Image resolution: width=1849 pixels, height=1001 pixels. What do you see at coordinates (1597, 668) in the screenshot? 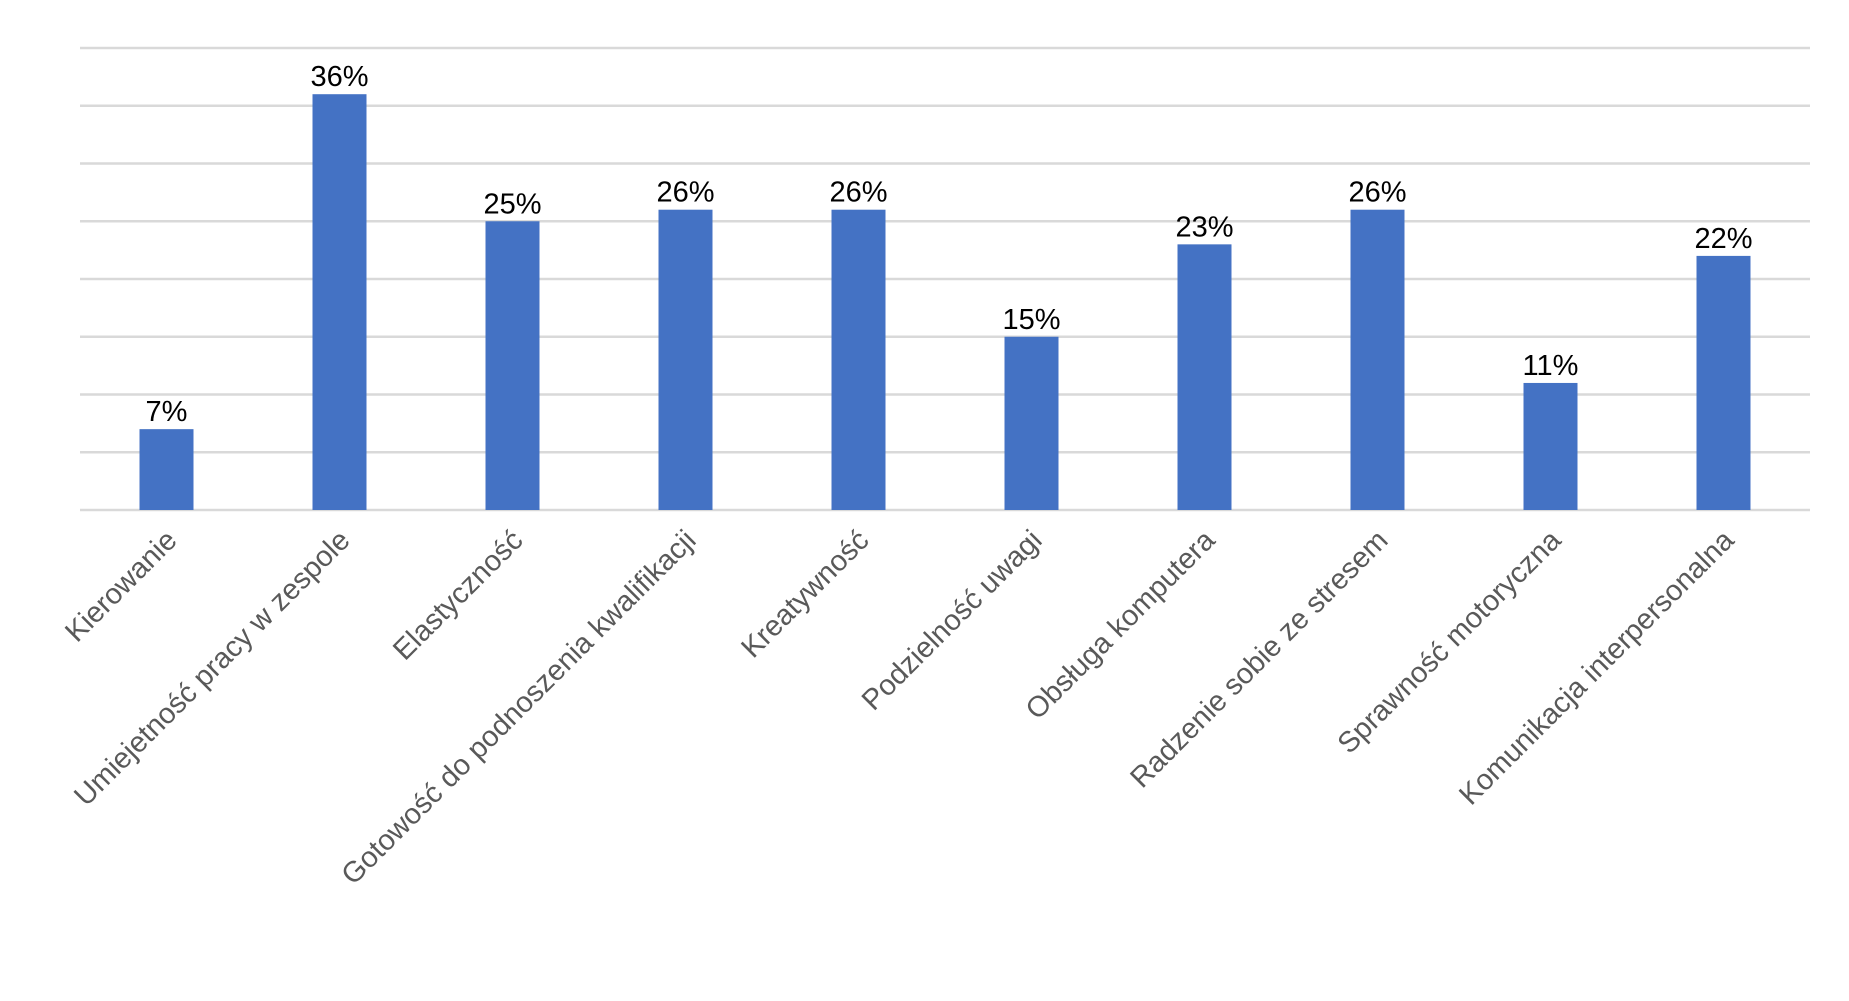
I see `x-tick-label: Komunikacja interpersonalna` at bounding box center [1597, 668].